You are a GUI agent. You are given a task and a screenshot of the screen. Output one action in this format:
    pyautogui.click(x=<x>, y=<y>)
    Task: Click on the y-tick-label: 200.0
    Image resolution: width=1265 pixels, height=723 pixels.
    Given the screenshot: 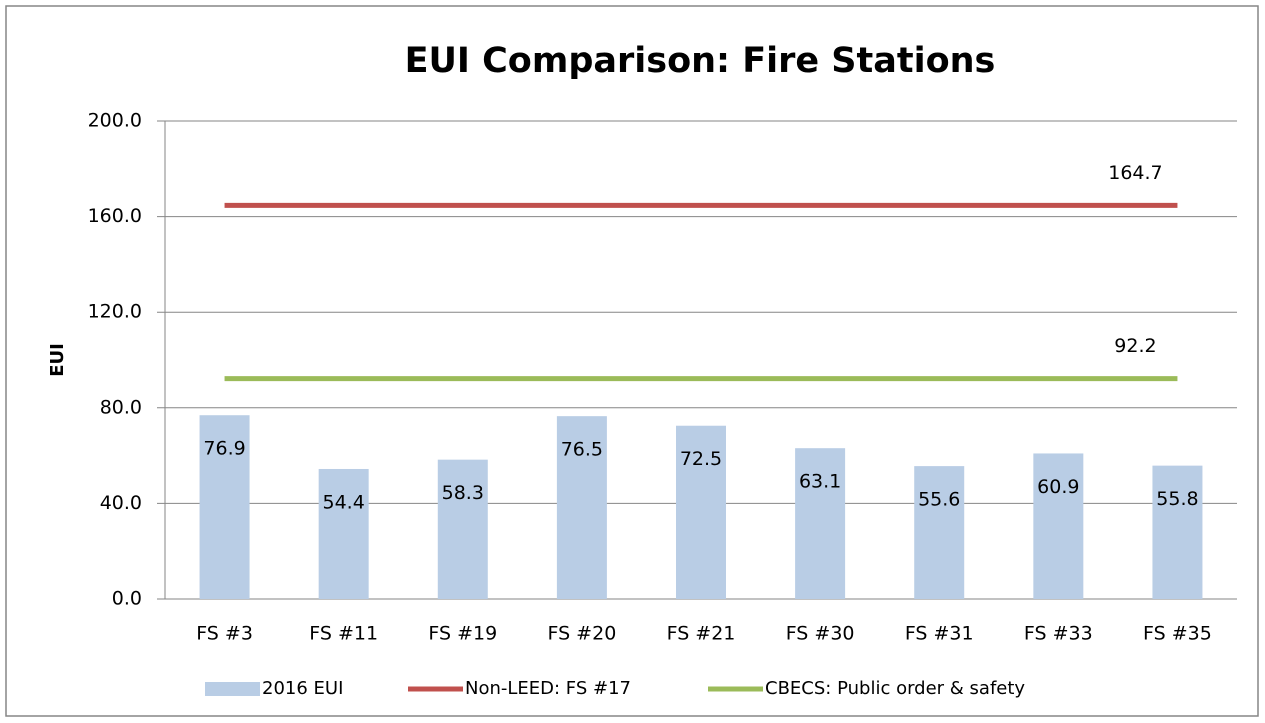 What is the action you would take?
    pyautogui.click(x=115, y=121)
    